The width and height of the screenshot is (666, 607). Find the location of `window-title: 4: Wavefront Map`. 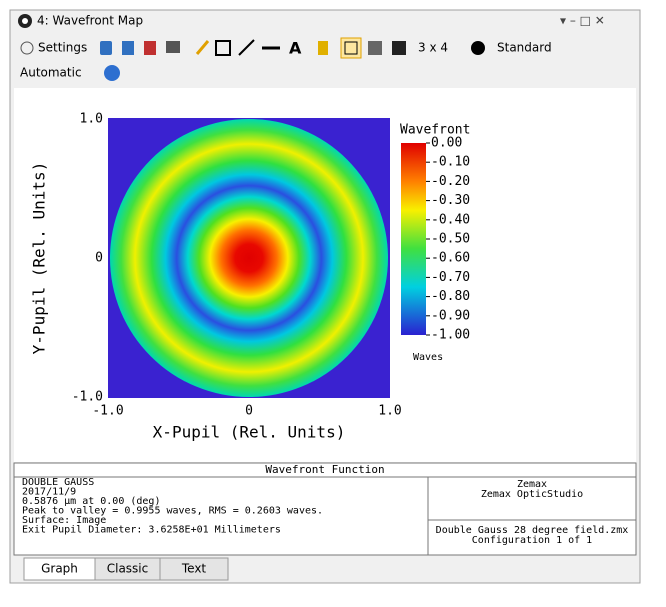

window-title: 4: Wavefront Map is located at coordinates (90, 21).